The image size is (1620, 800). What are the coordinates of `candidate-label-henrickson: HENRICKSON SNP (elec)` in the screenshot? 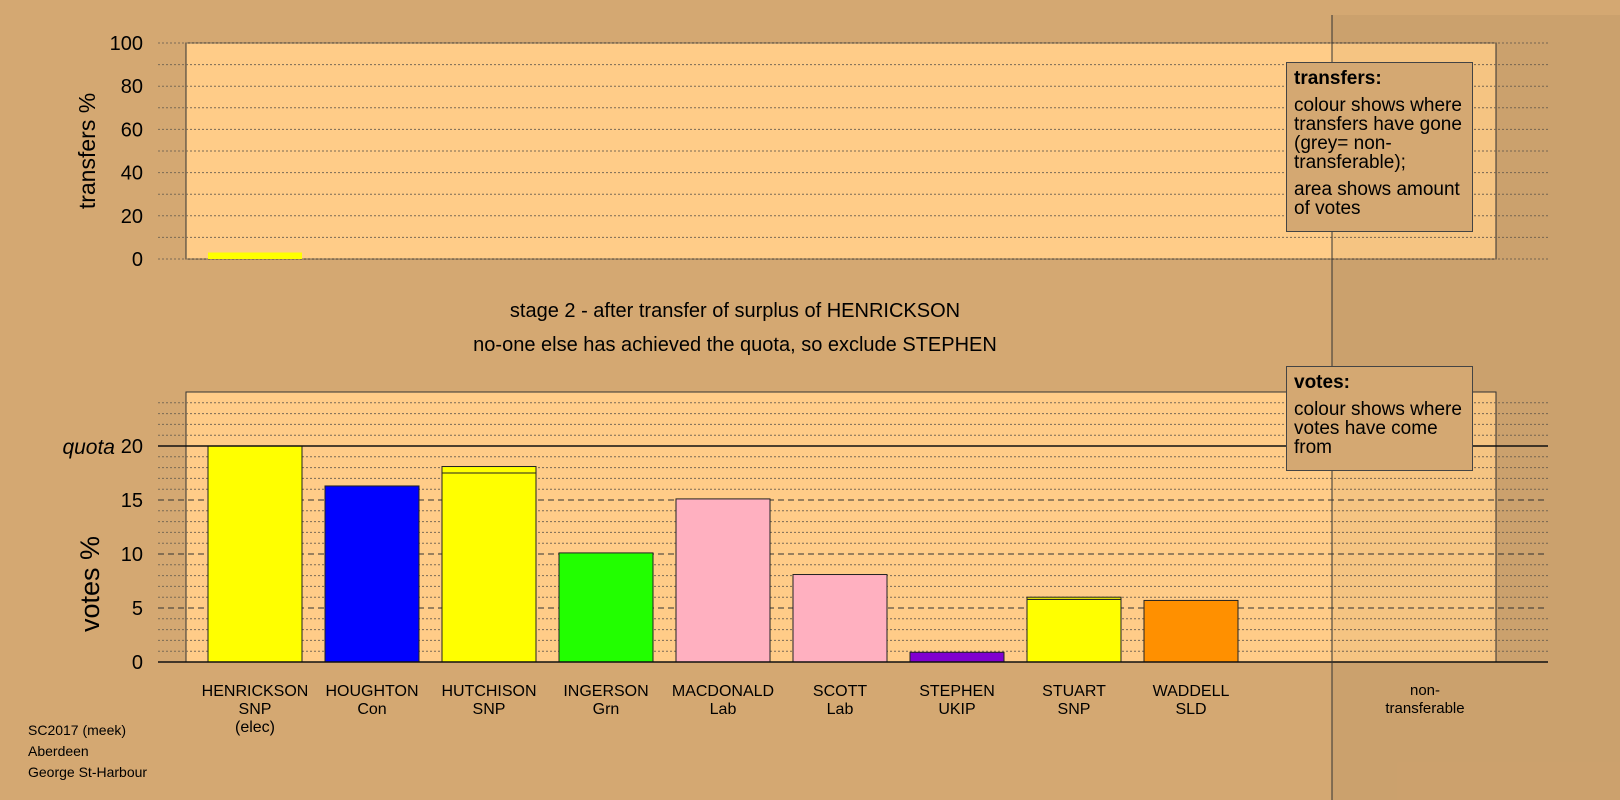 It's located at (255, 709).